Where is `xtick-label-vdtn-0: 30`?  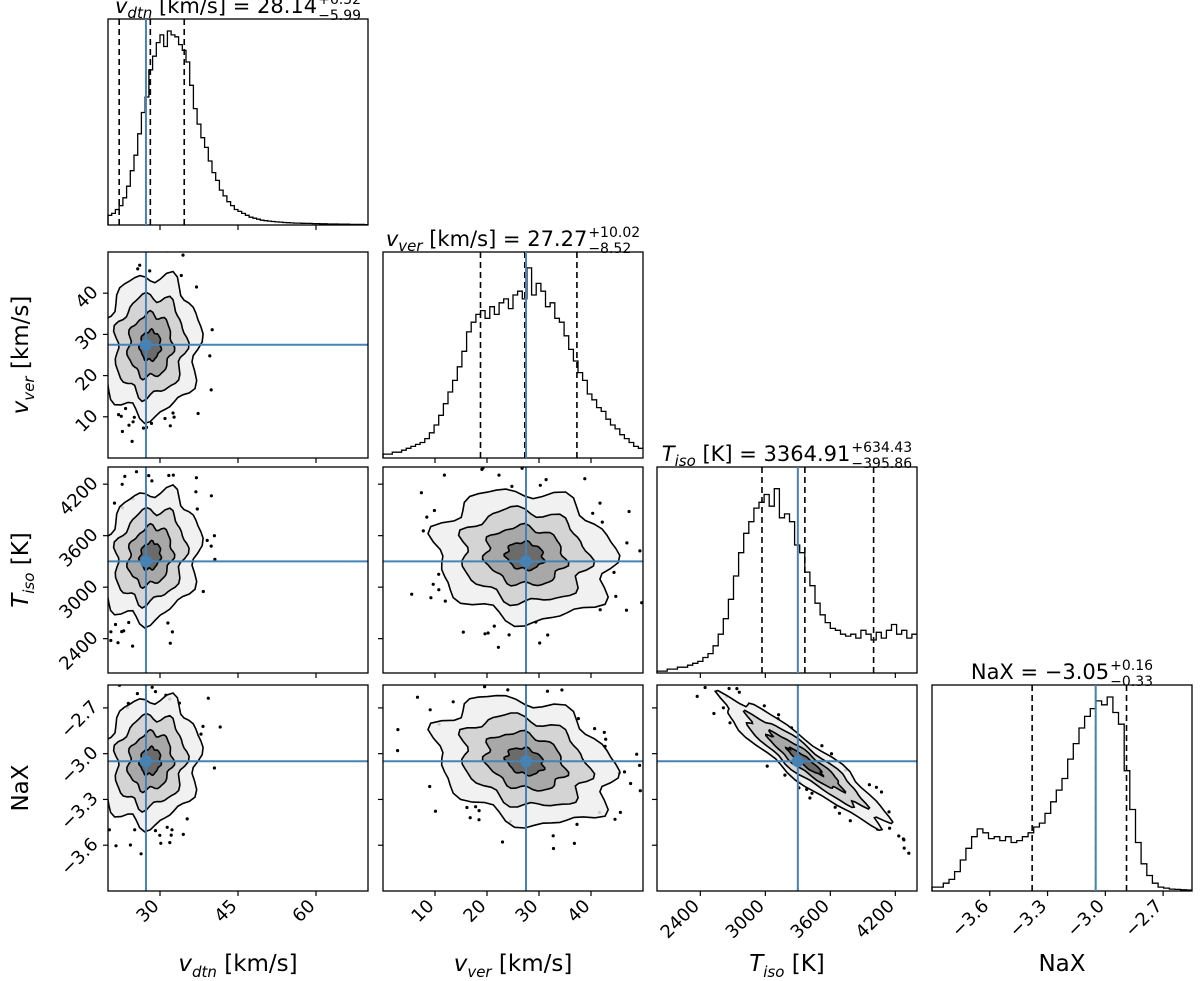 xtick-label-vdtn-0: 30 is located at coordinates (147, 911).